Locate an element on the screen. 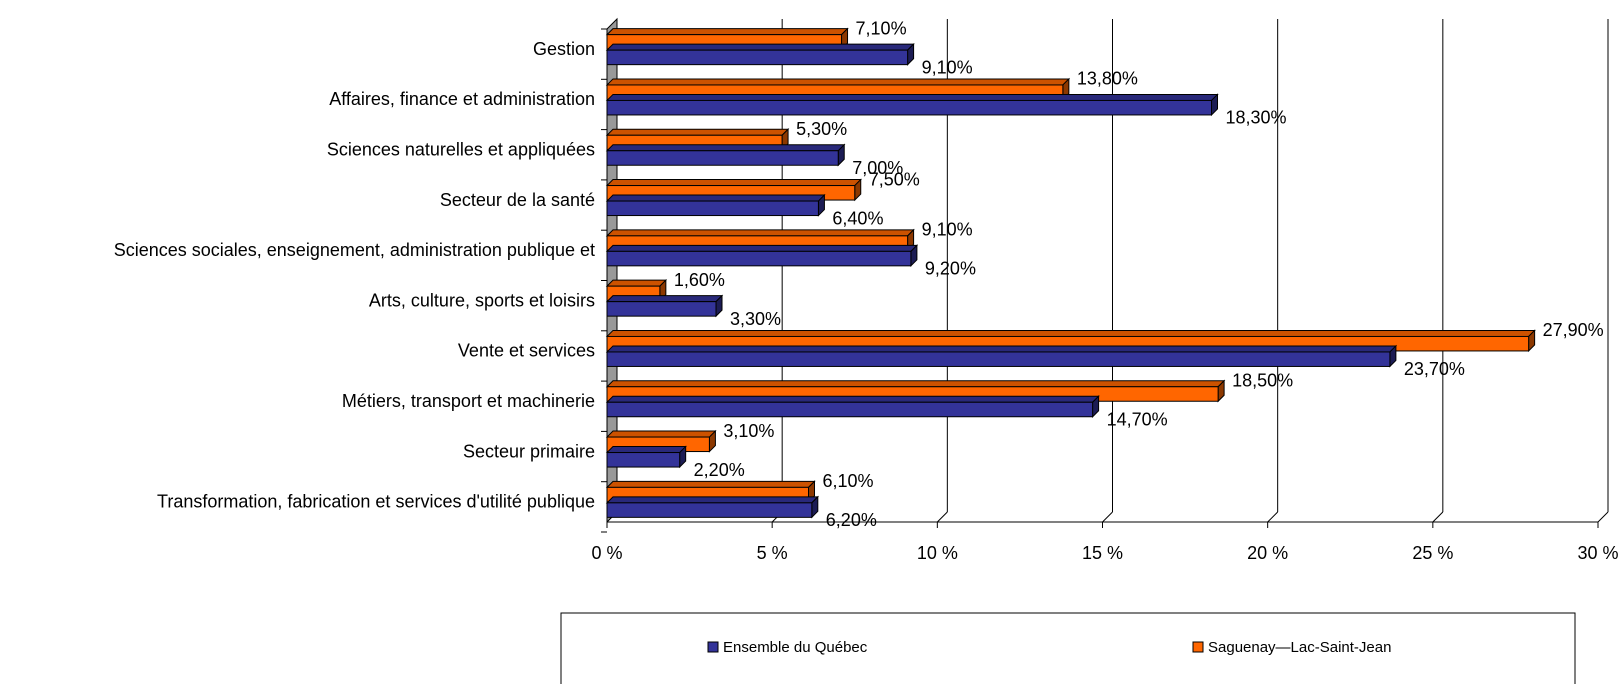 The height and width of the screenshot is (684, 1622). value-label: 13,80% is located at coordinates (1107, 79).